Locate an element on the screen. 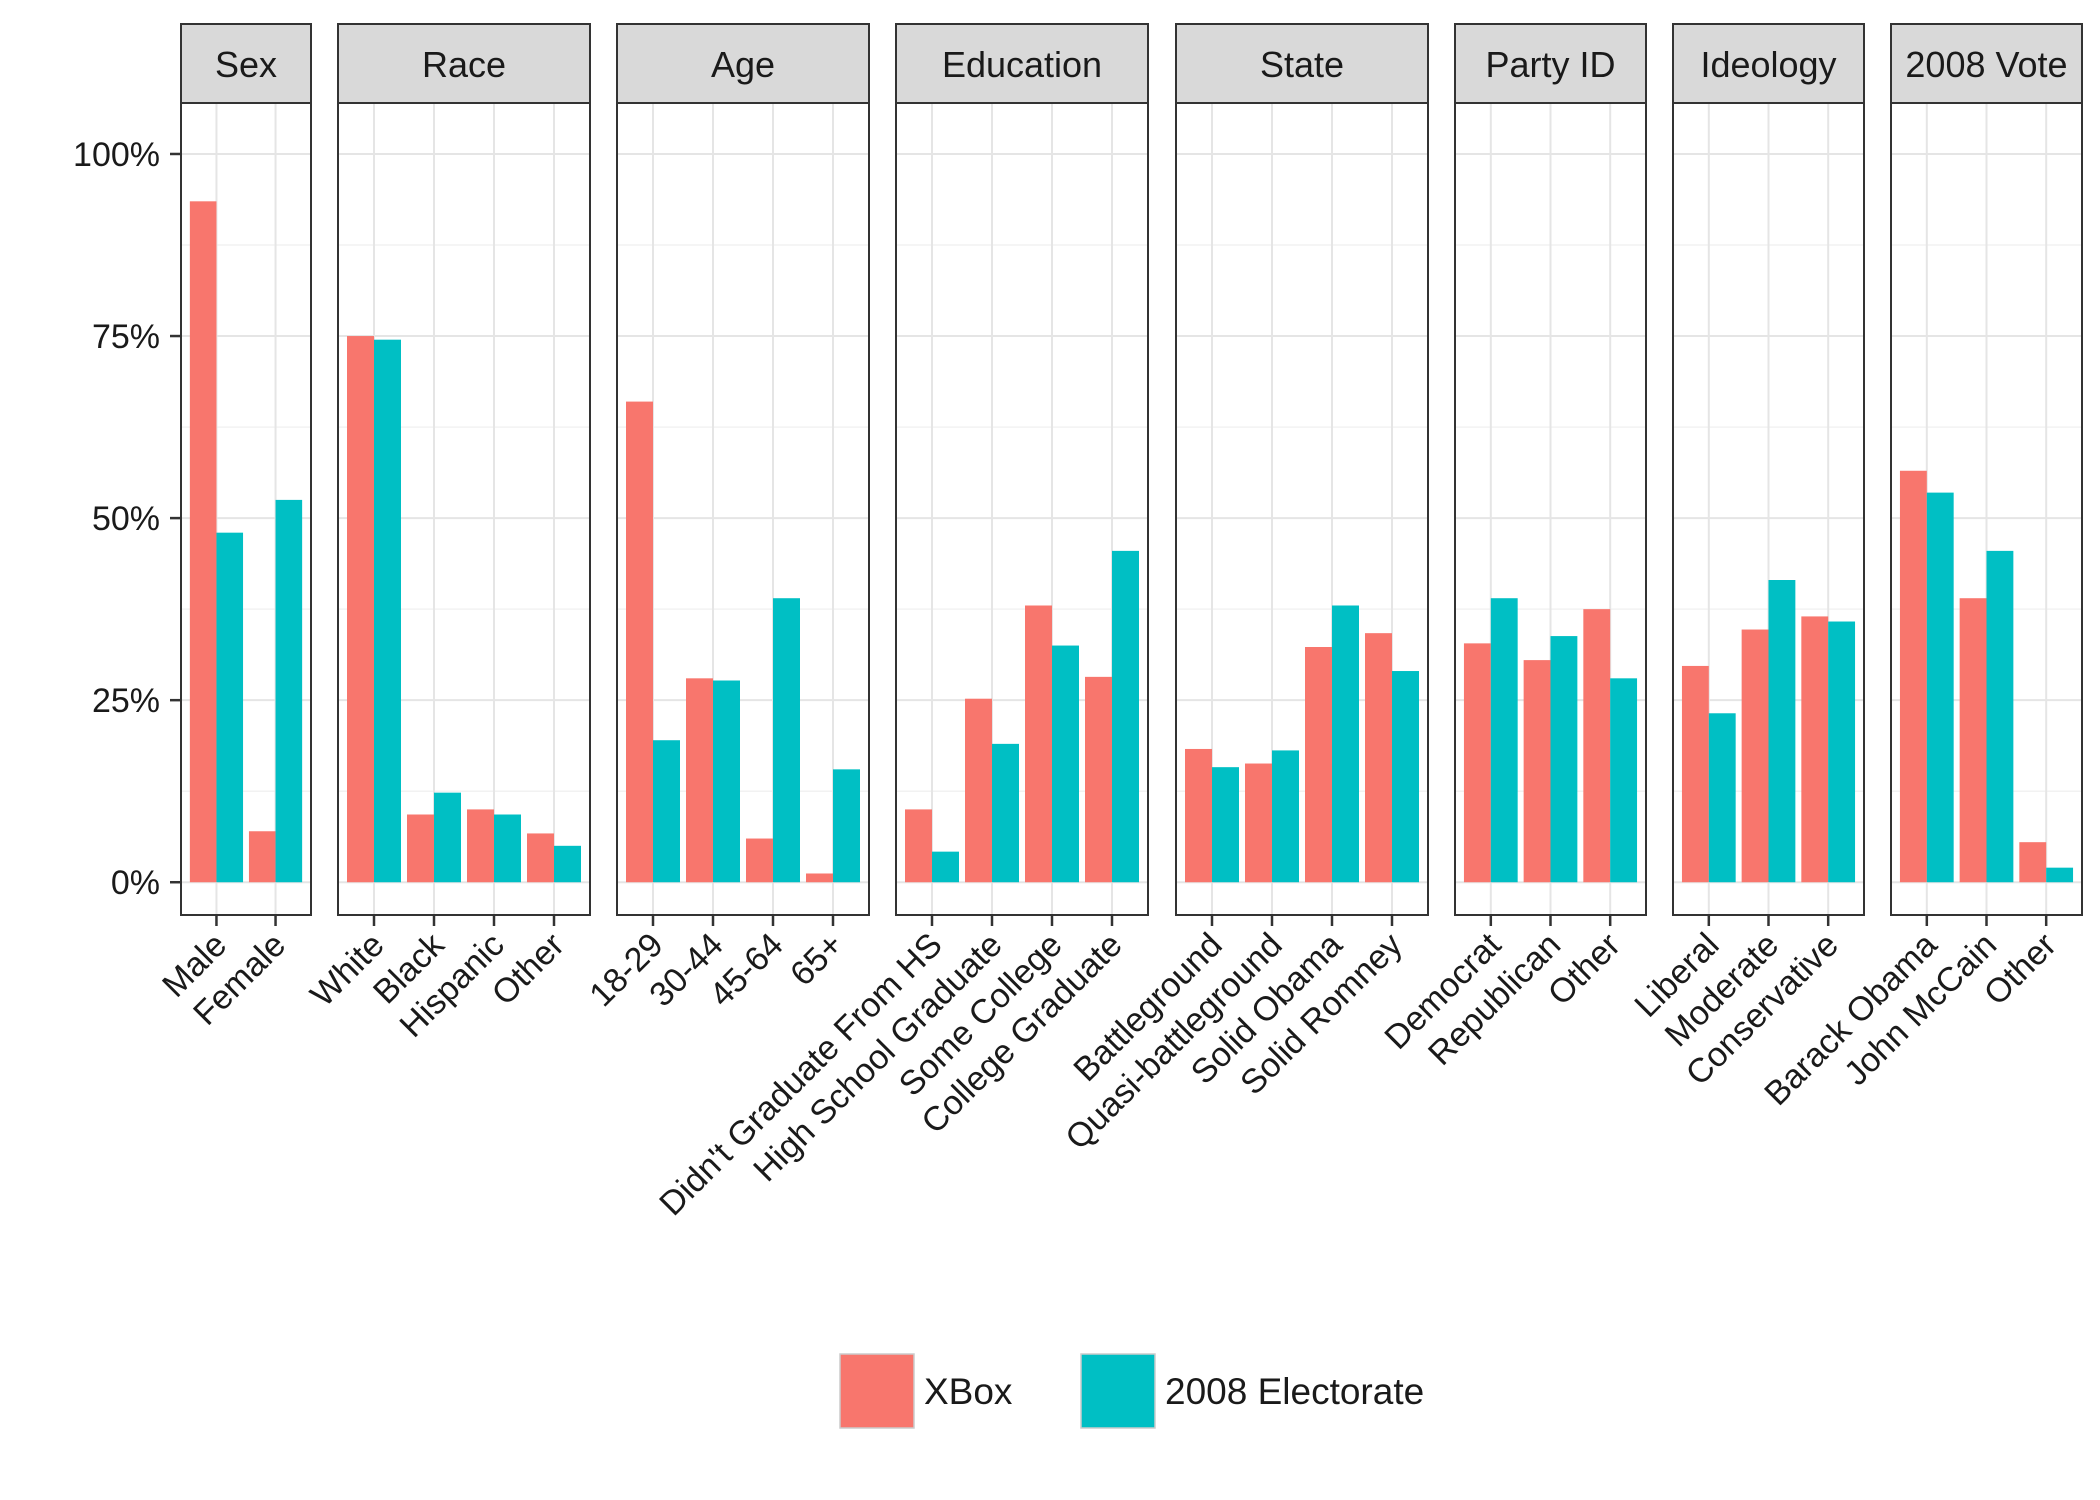 This screenshot has width=2100, height=1500. facet-title: Race is located at coordinates (464, 64).